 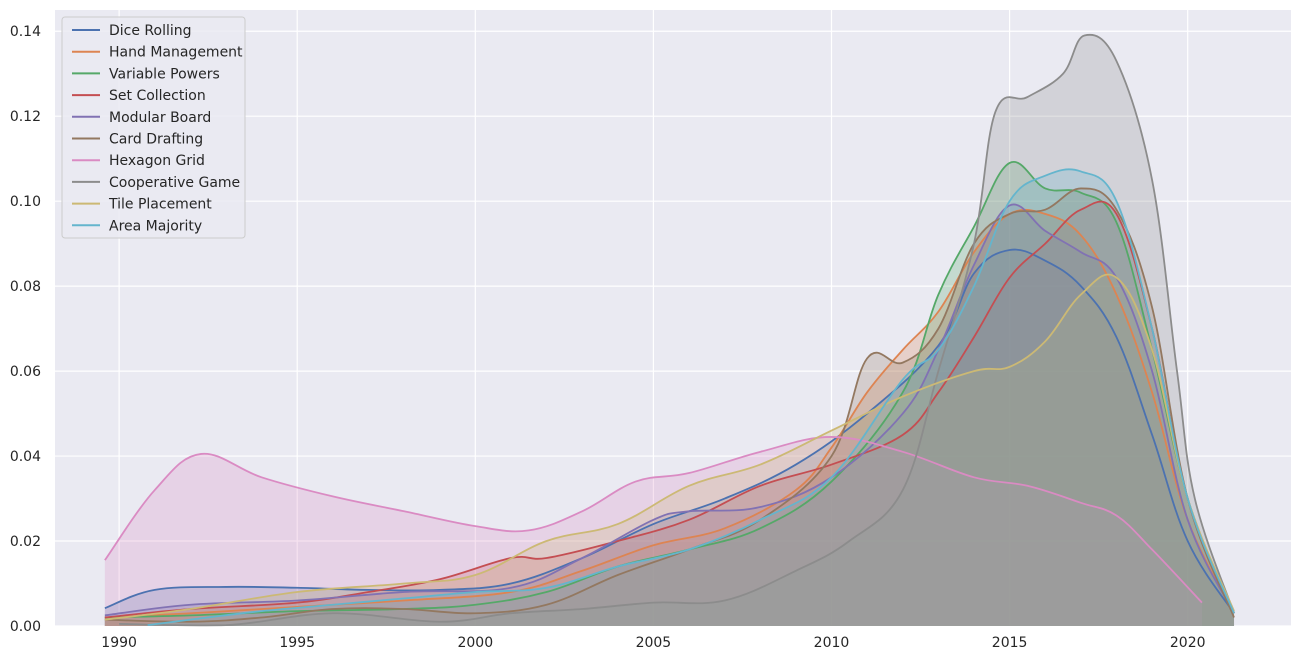 I want to click on legend-label-hand-management: Hand Management, so click(x=176, y=53).